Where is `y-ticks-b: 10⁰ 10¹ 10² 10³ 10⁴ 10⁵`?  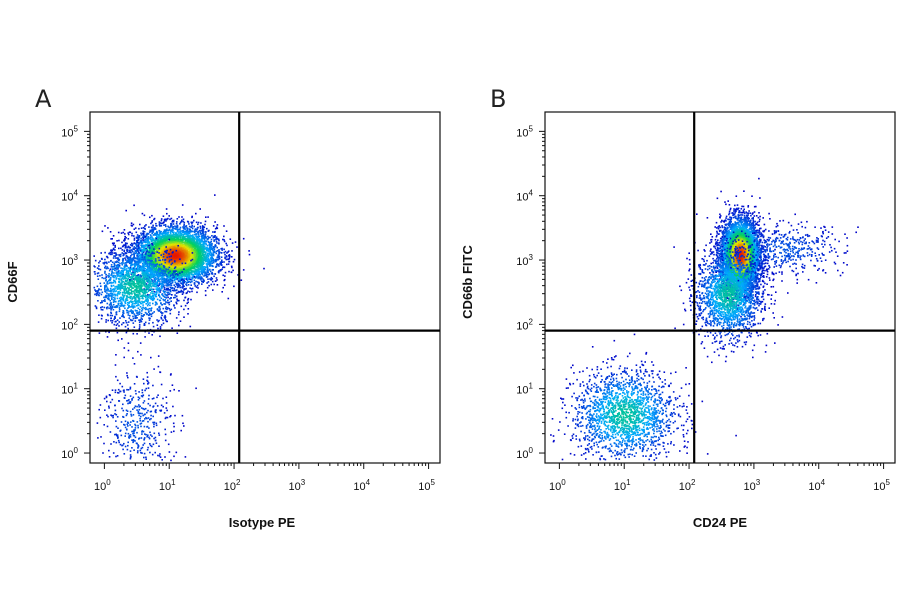 y-ticks-b: 10⁰ 10¹ 10² 10³ 10⁴ 10⁵ is located at coordinates (530, 292).